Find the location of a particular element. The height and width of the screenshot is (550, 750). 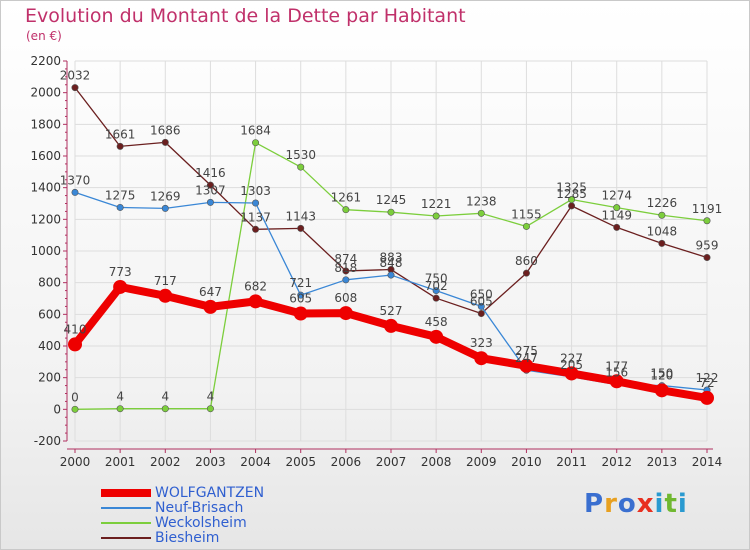

data-label-neuf-brisach: 848 is located at coordinates (391, 263).